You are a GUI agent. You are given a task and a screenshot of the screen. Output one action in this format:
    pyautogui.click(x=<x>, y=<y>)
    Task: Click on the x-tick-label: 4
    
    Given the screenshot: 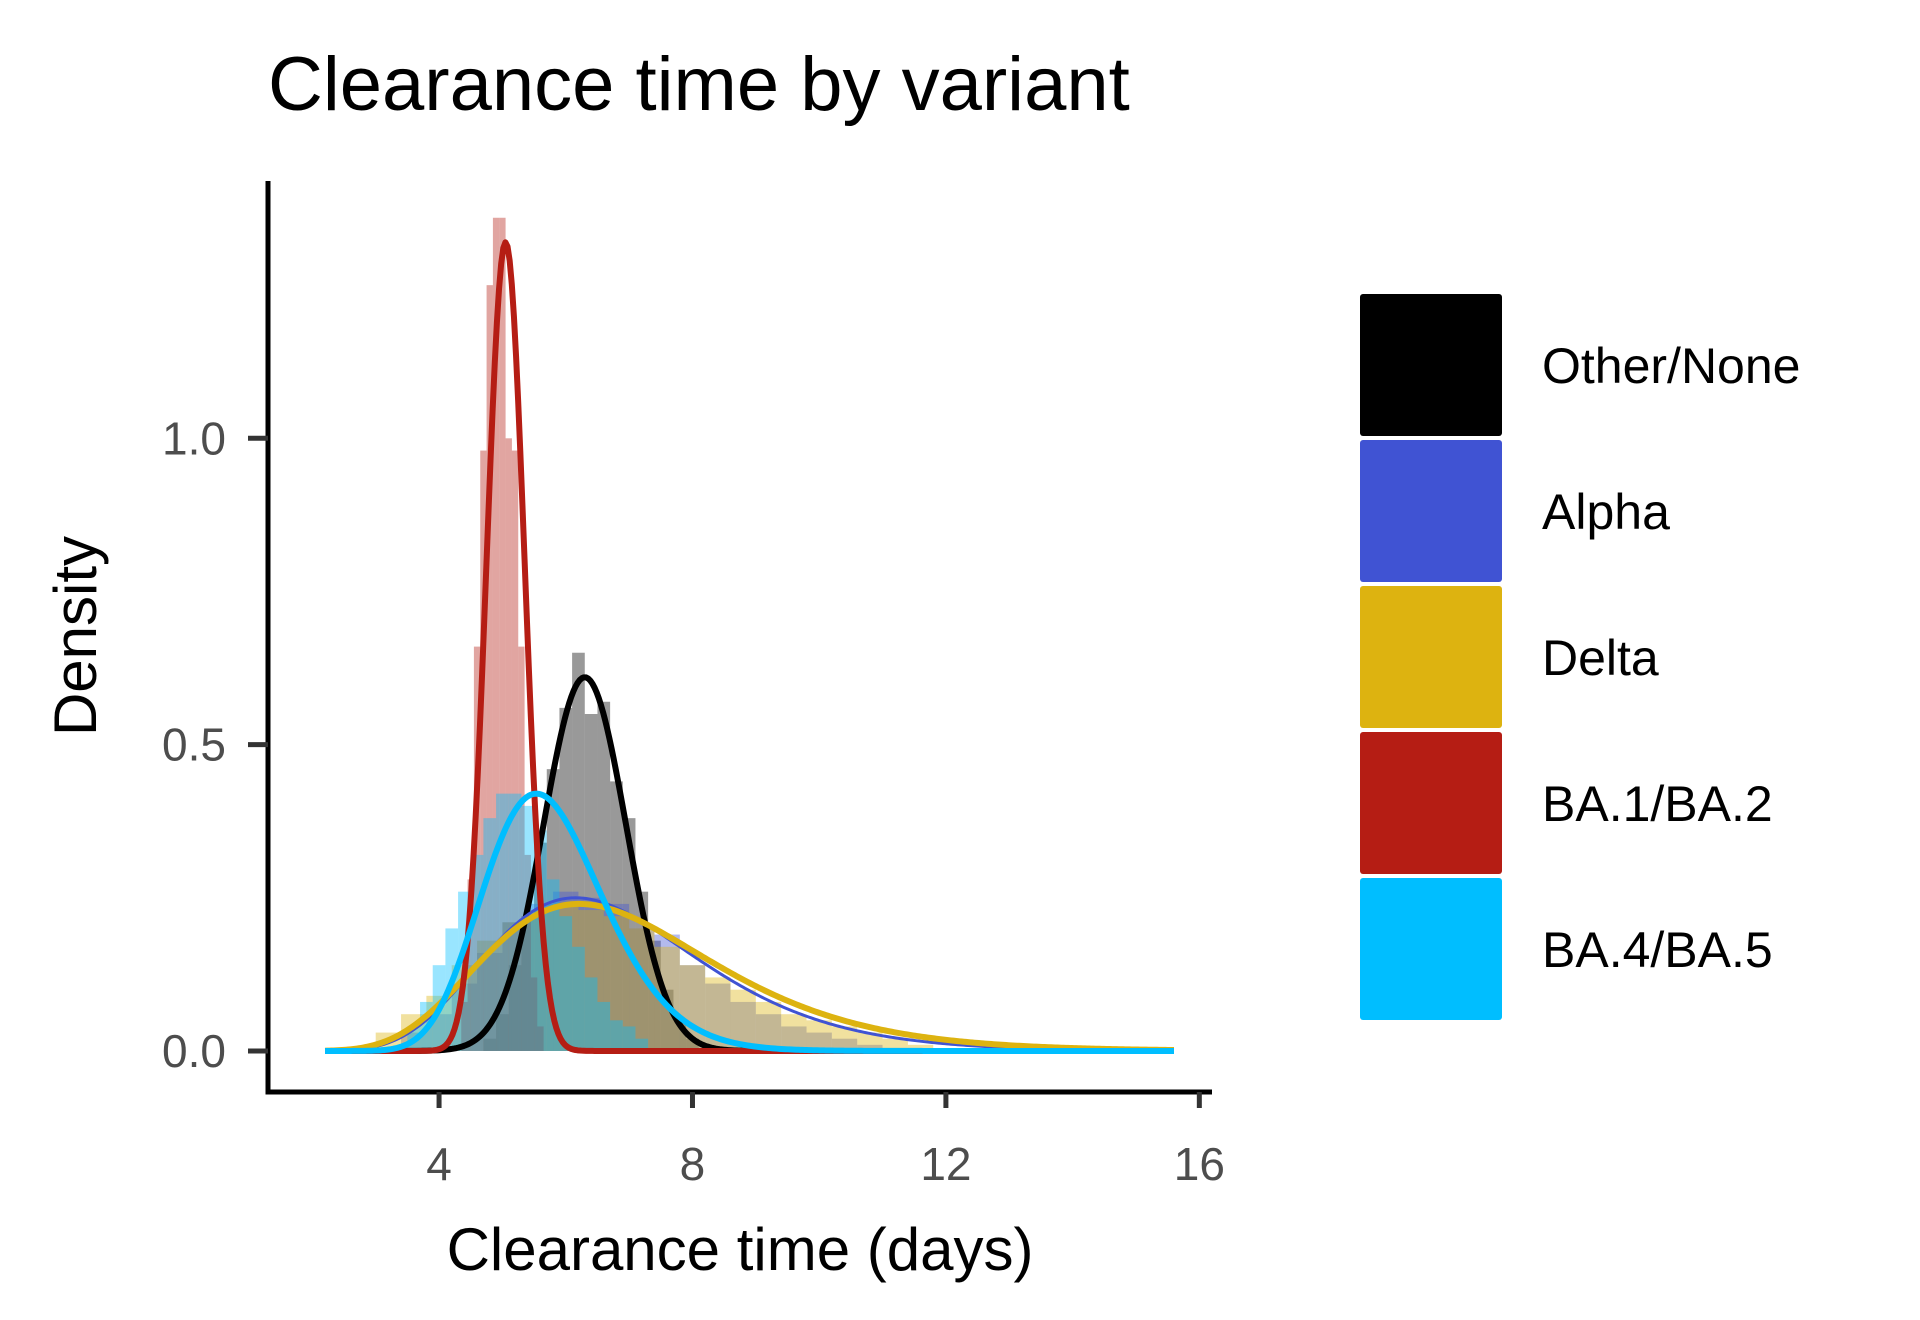 What is the action you would take?
    pyautogui.click(x=439, y=1164)
    